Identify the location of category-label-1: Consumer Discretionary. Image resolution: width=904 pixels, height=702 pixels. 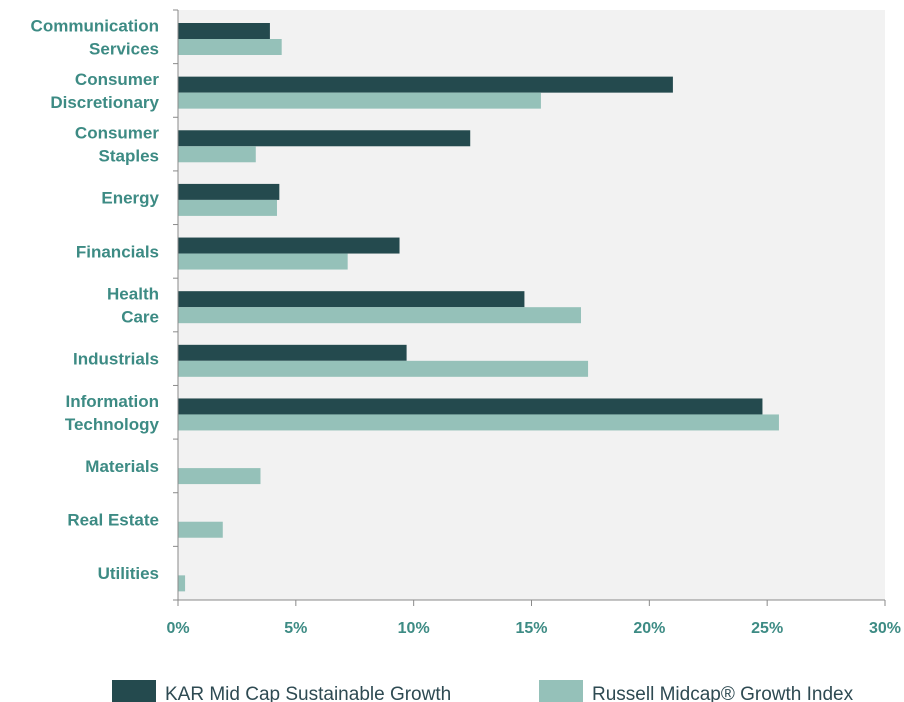
(104, 91).